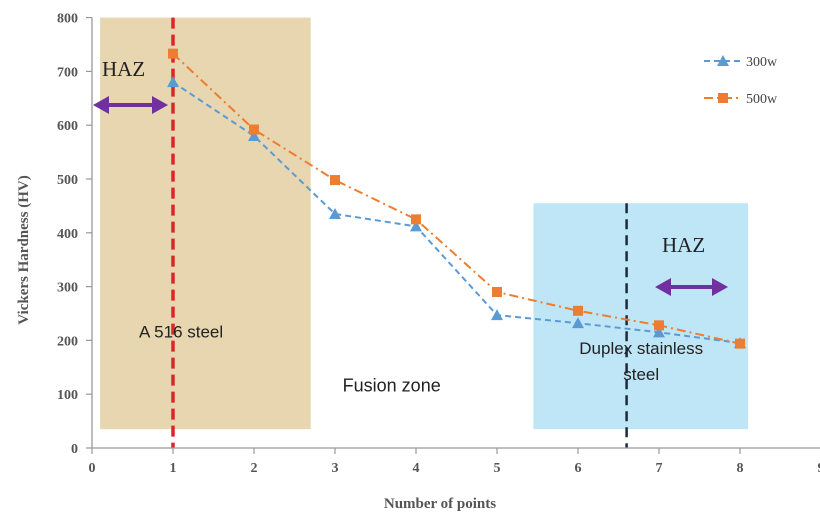 This screenshot has width=820, height=513. What do you see at coordinates (130, 105) in the screenshot?
I see `haz-arrow-left` at bounding box center [130, 105].